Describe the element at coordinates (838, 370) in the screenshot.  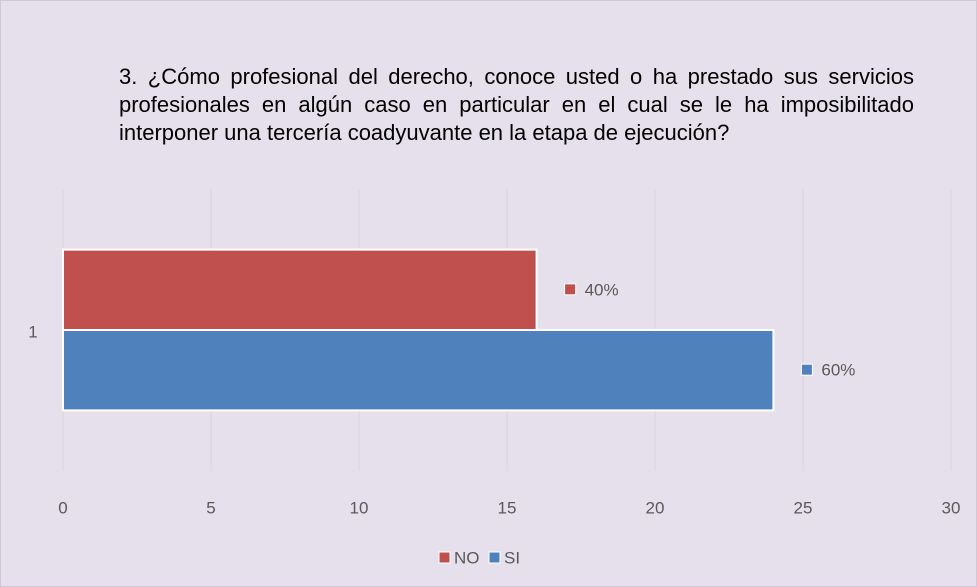
I see `data-label: 60%` at that location.